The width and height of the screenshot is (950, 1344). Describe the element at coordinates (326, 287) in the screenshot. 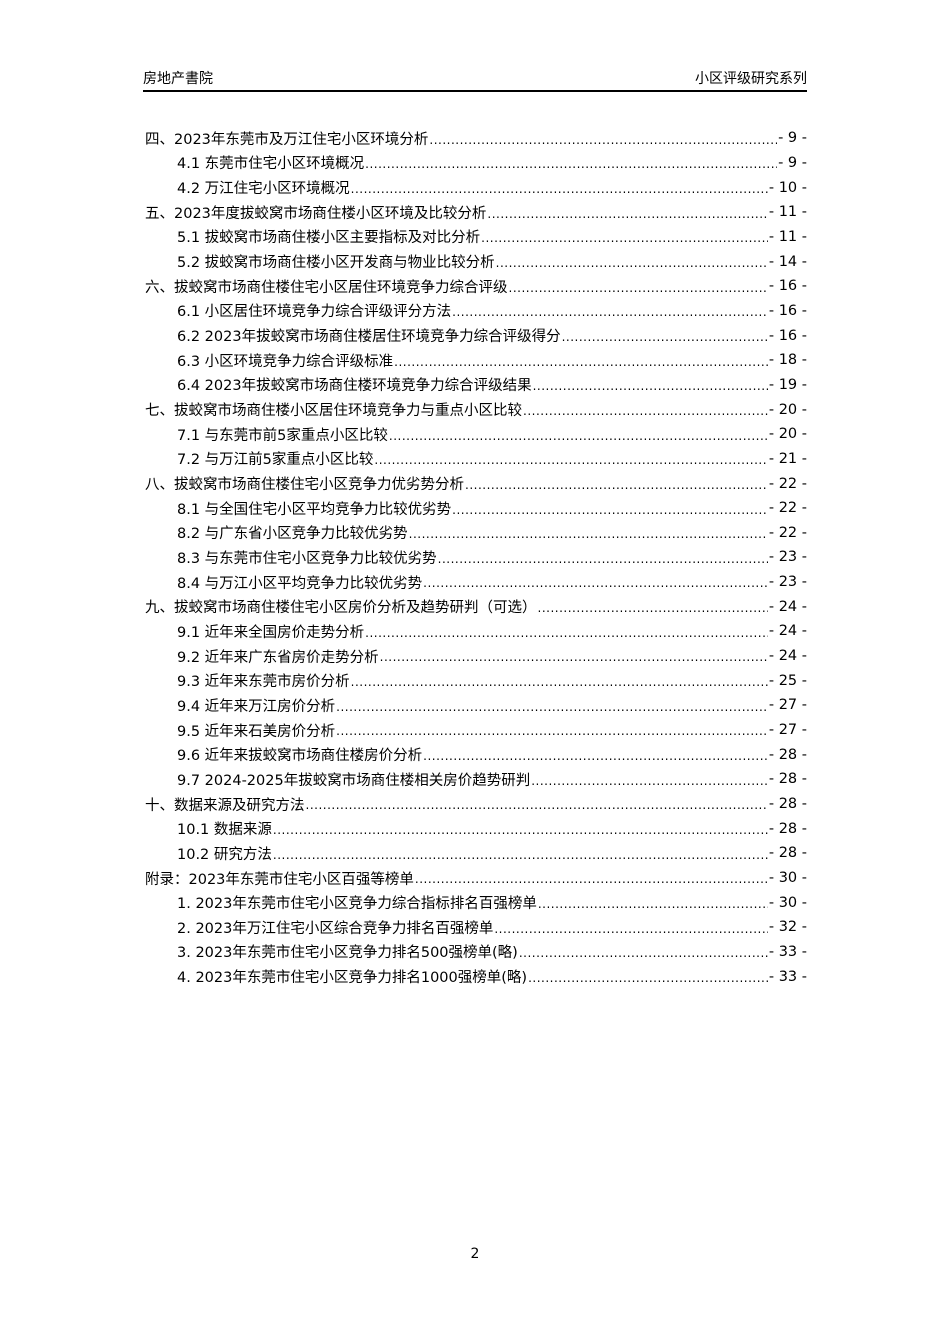

I see `toc-entry-title: 六、拔蛟窝市场商住楼住宅小区居住环境竞争力综合评级` at that location.